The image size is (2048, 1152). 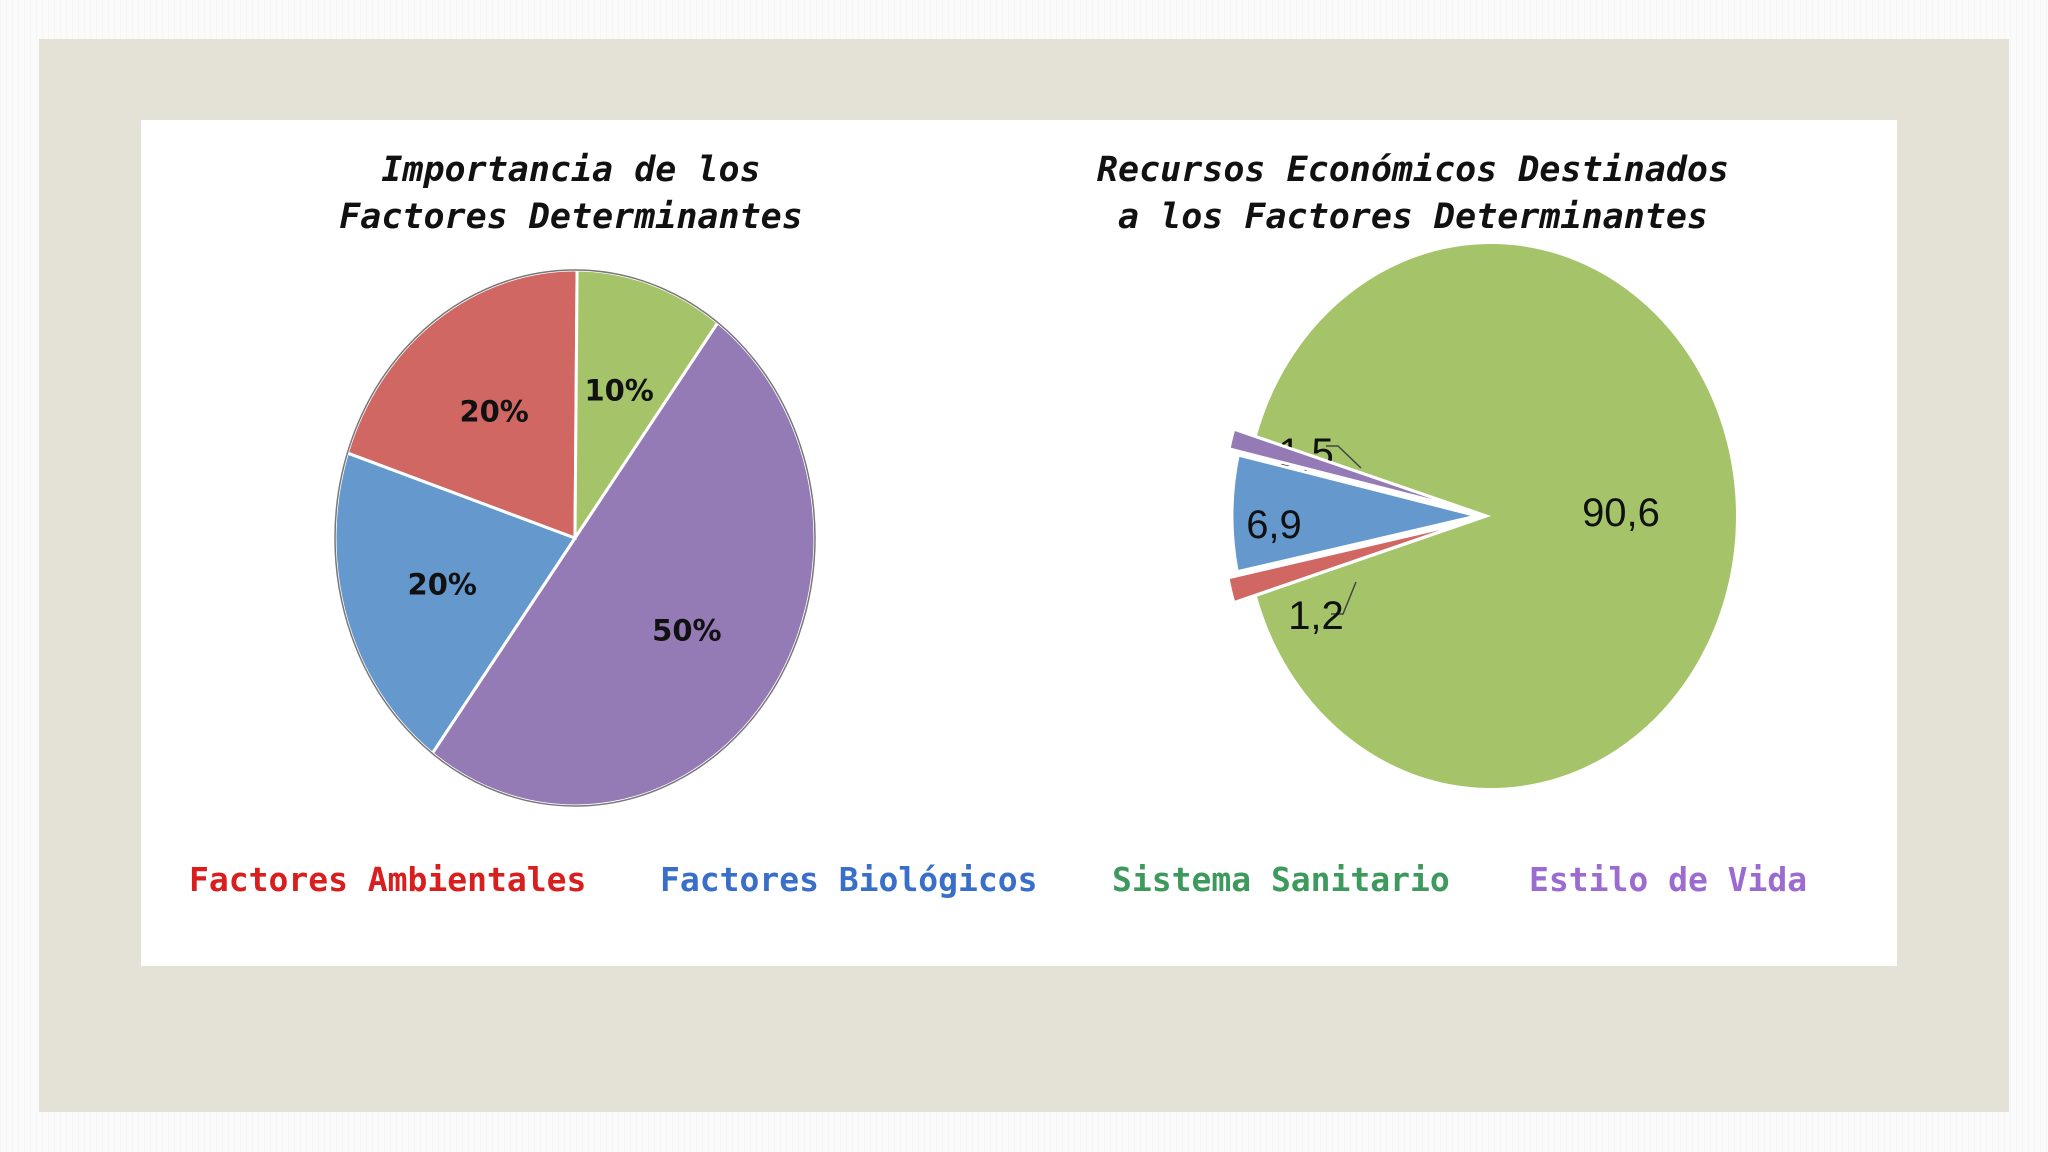 What do you see at coordinates (618, 391) in the screenshot?
I see `pie1-label-sistema-sanitario: 10%` at bounding box center [618, 391].